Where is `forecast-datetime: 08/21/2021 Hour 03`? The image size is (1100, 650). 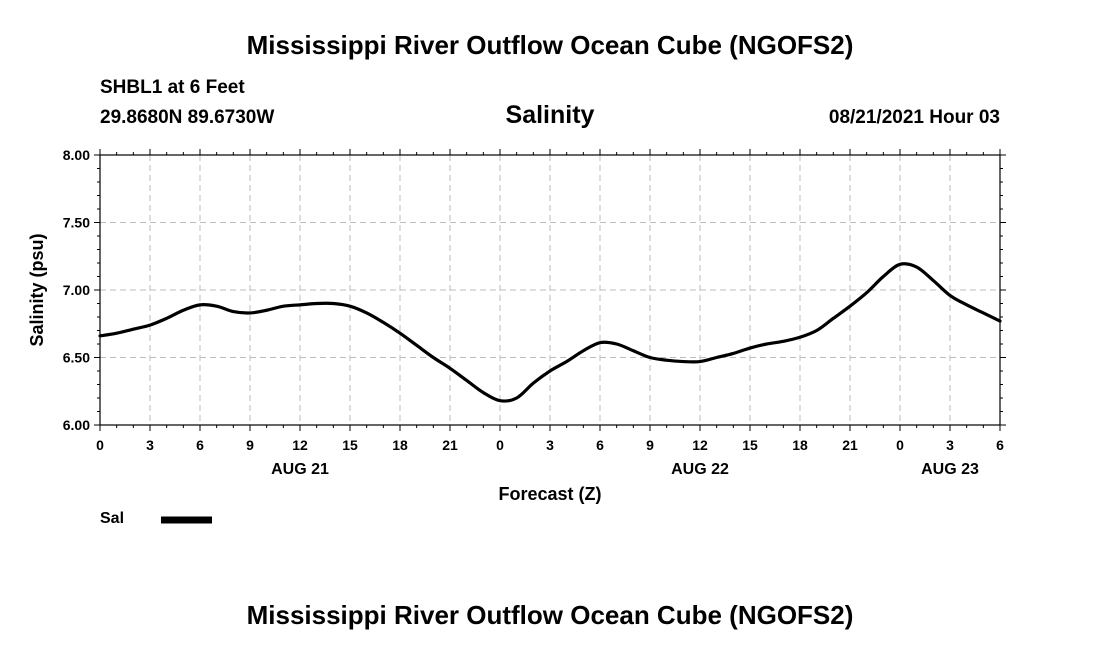 forecast-datetime: 08/21/2021 Hour 03 is located at coordinates (914, 117).